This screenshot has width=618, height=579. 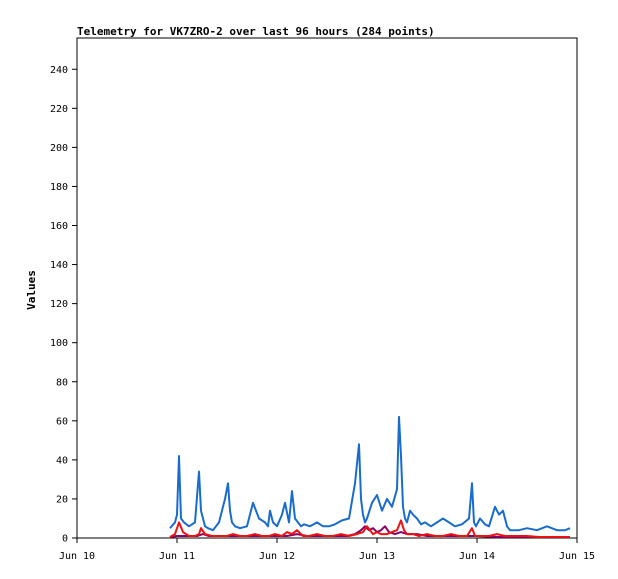 I want to click on y-tick-label: 100, so click(x=59, y=343).